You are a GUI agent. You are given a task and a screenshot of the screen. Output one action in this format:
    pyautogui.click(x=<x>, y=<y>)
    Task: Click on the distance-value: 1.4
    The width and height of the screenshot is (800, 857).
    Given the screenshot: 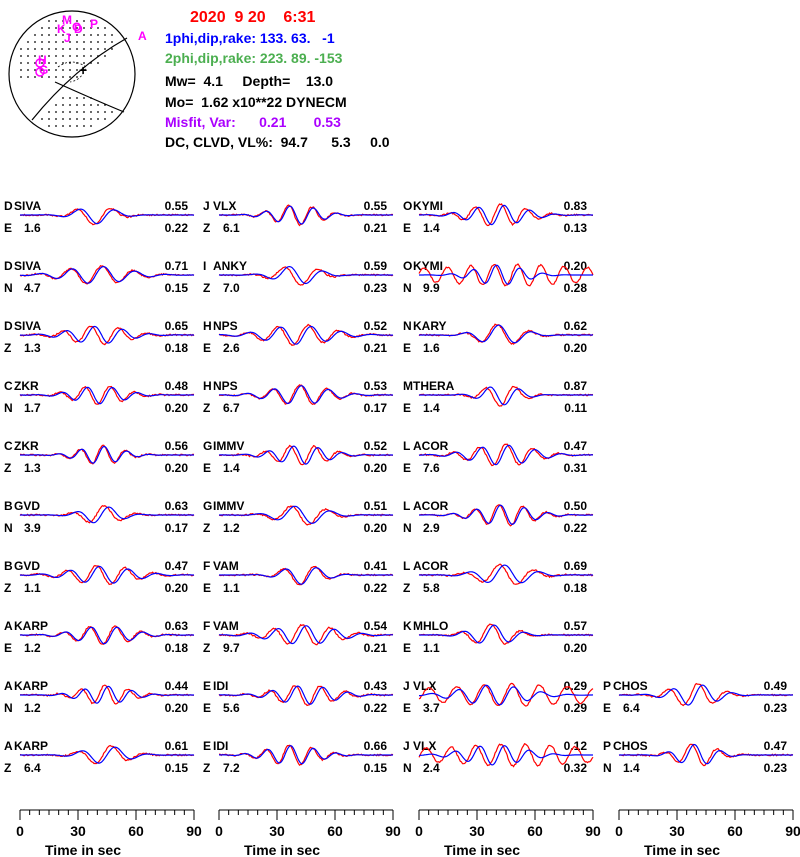 What is the action you would take?
    pyautogui.click(x=231, y=468)
    